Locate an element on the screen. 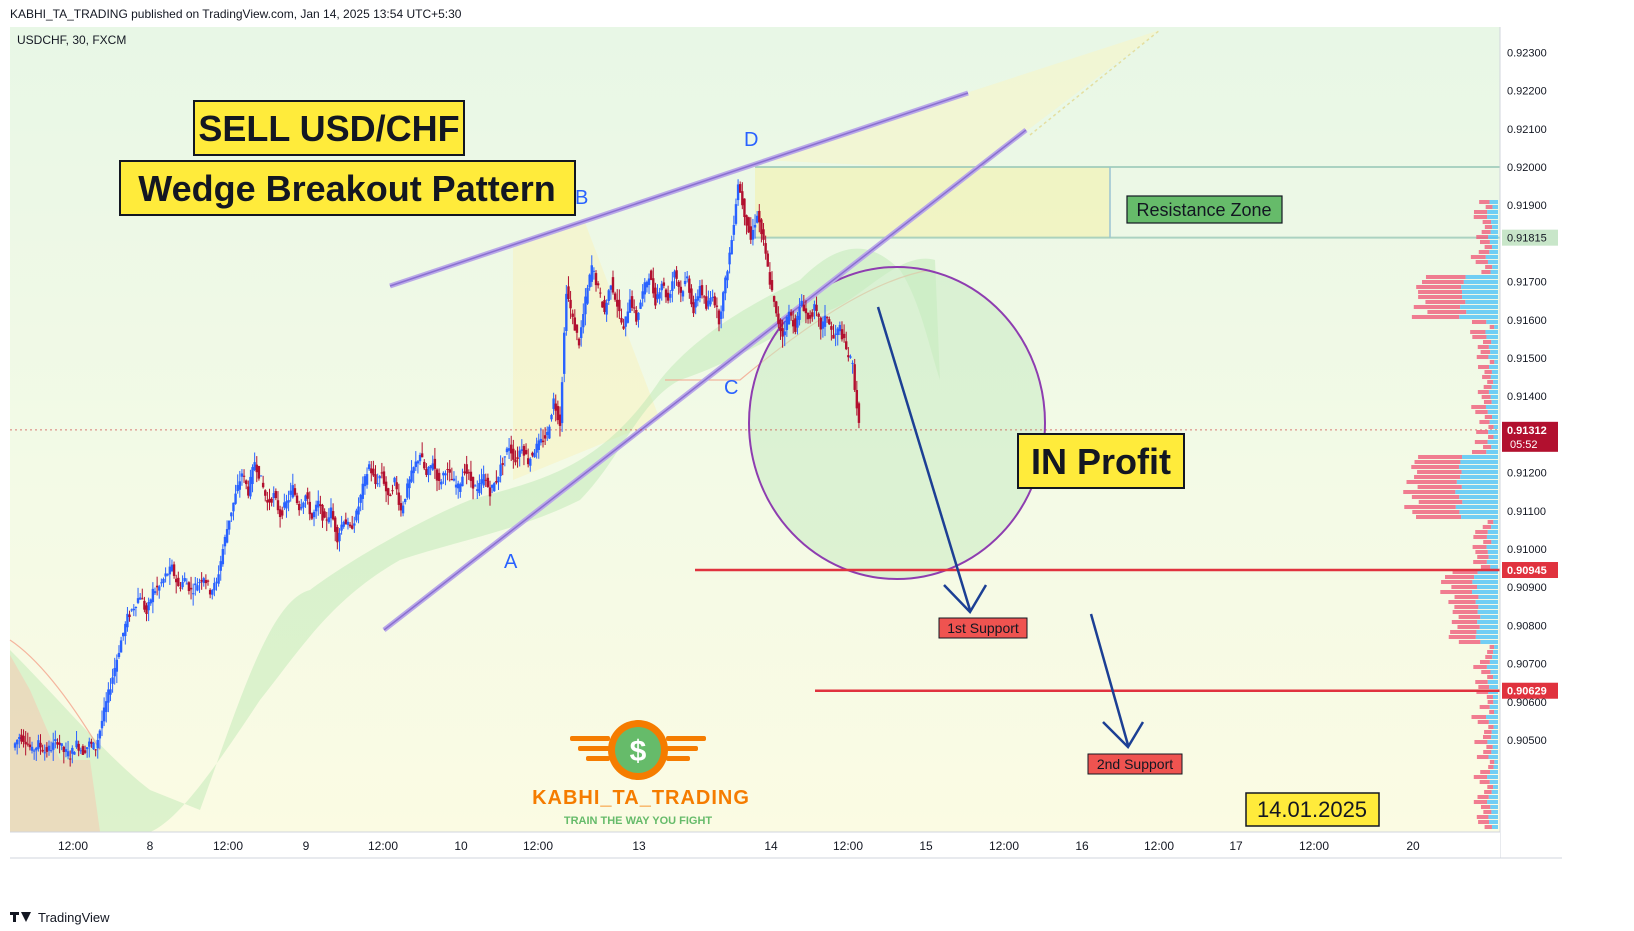 This screenshot has width=1634, height=931. footer-brand: TradingView is located at coordinates (60, 917).